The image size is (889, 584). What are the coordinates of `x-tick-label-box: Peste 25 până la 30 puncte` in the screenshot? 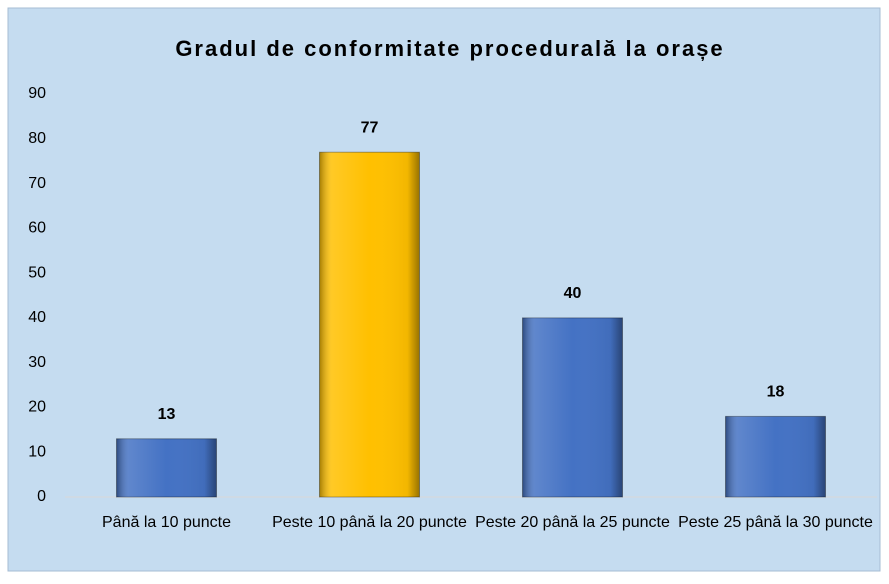 It's located at (775, 522).